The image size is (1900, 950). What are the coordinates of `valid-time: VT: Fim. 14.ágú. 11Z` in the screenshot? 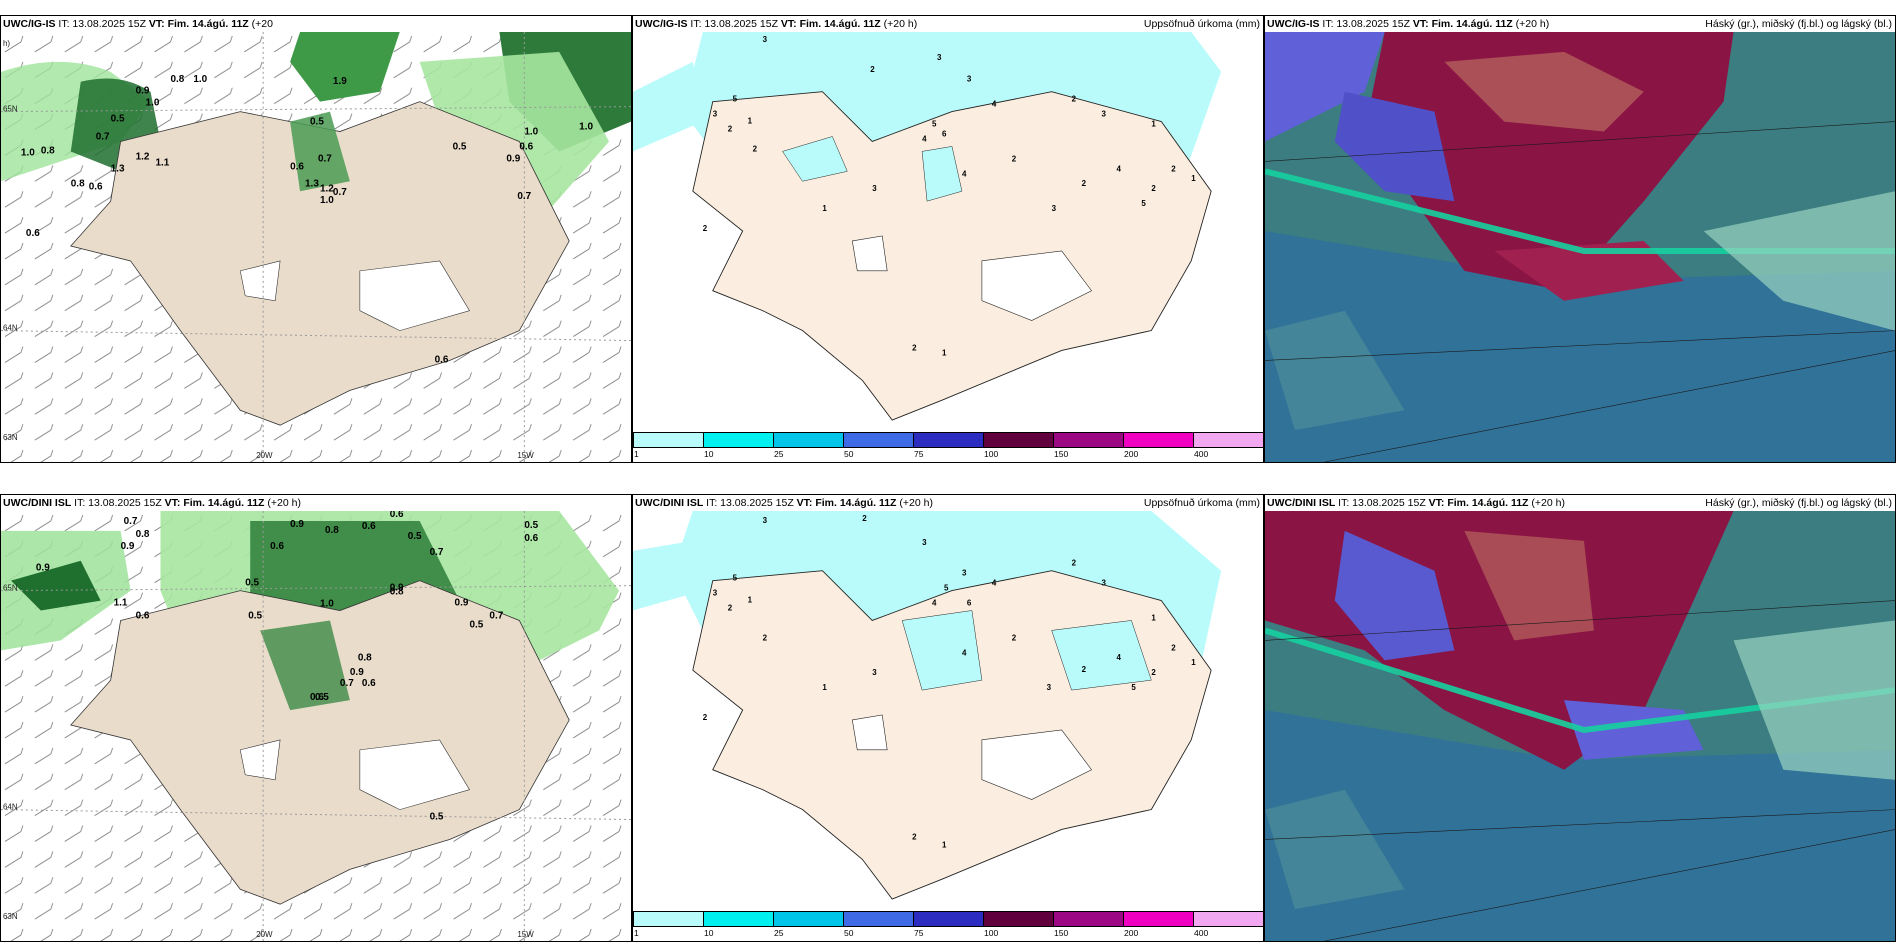 It's located at (830, 24).